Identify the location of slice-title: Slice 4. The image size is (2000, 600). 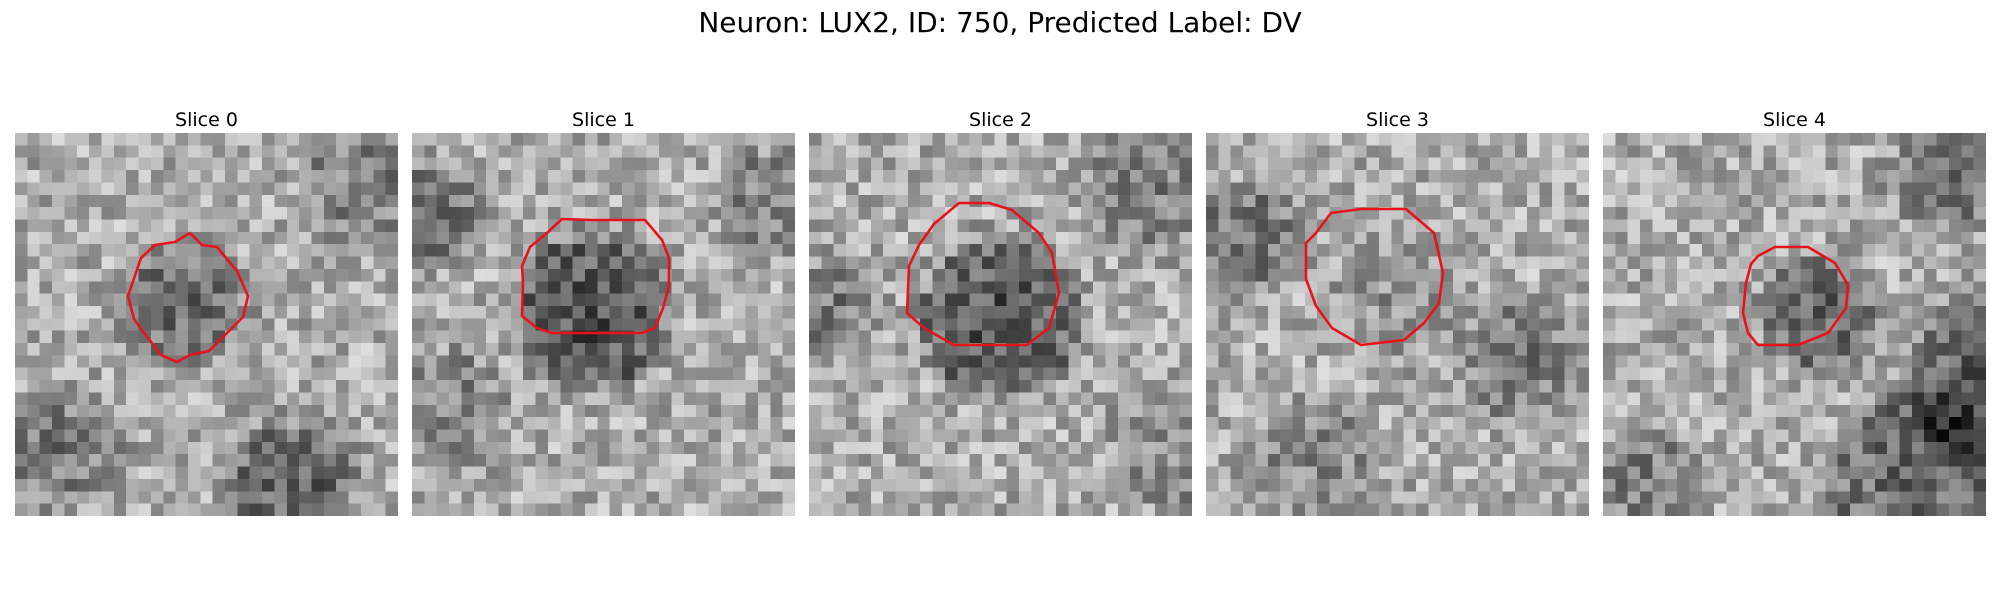
(1794, 120).